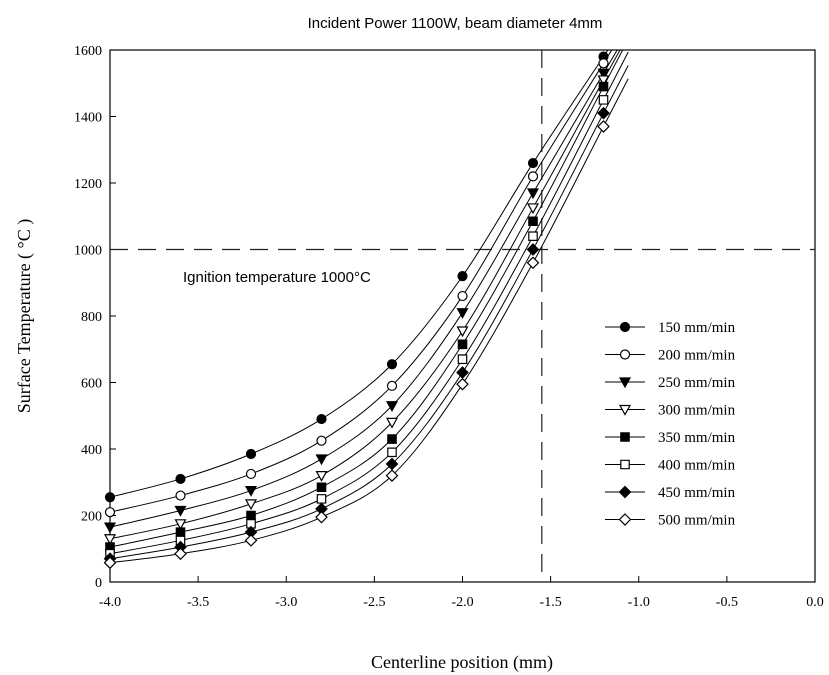 The height and width of the screenshot is (675, 829). What do you see at coordinates (697, 328) in the screenshot?
I see `legend-label: 150 mm/min` at bounding box center [697, 328].